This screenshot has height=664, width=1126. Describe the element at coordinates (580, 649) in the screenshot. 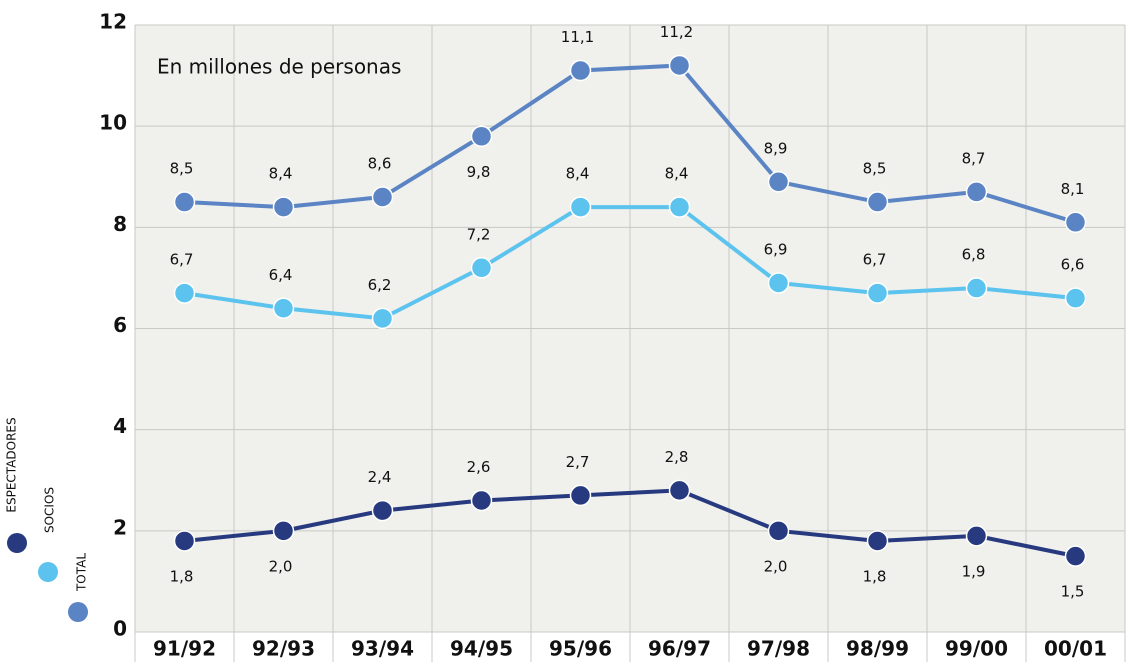

I see `x-tick-label: 95/96` at that location.